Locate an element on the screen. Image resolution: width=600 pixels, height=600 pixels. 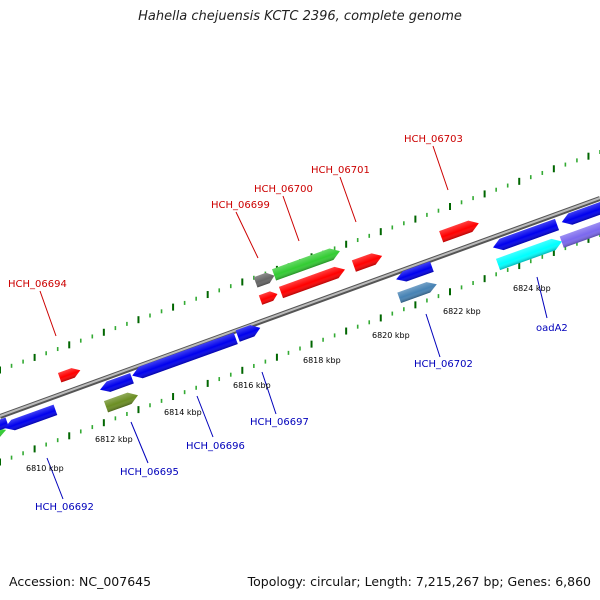
gene-arrow-hch-06695-shade is located at coordinates (120, 402).